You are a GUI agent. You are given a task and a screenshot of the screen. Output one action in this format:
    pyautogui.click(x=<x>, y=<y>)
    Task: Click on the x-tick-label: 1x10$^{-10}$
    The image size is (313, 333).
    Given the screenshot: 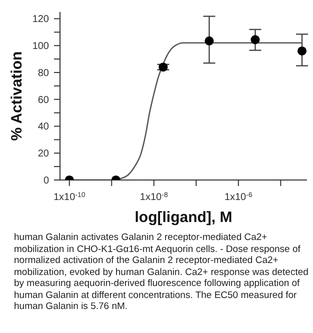 What is the action you would take?
    pyautogui.click(x=69, y=197)
    